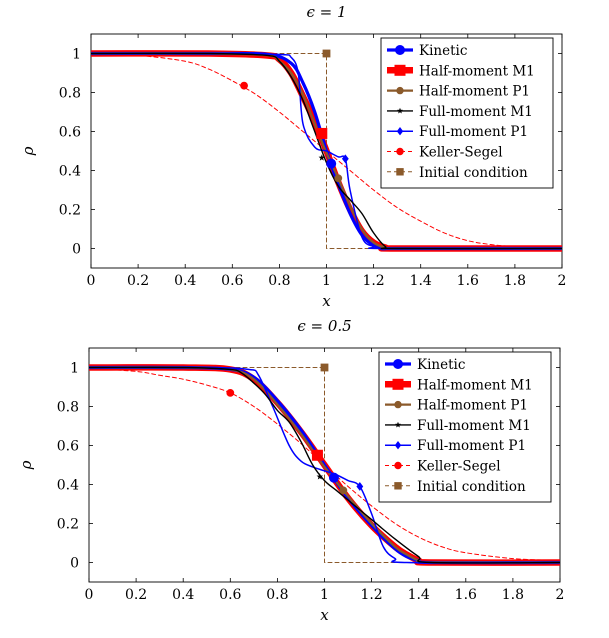  What do you see at coordinates (326, 12) in the screenshot?
I see `chart-title: ϵ = 1` at bounding box center [326, 12].